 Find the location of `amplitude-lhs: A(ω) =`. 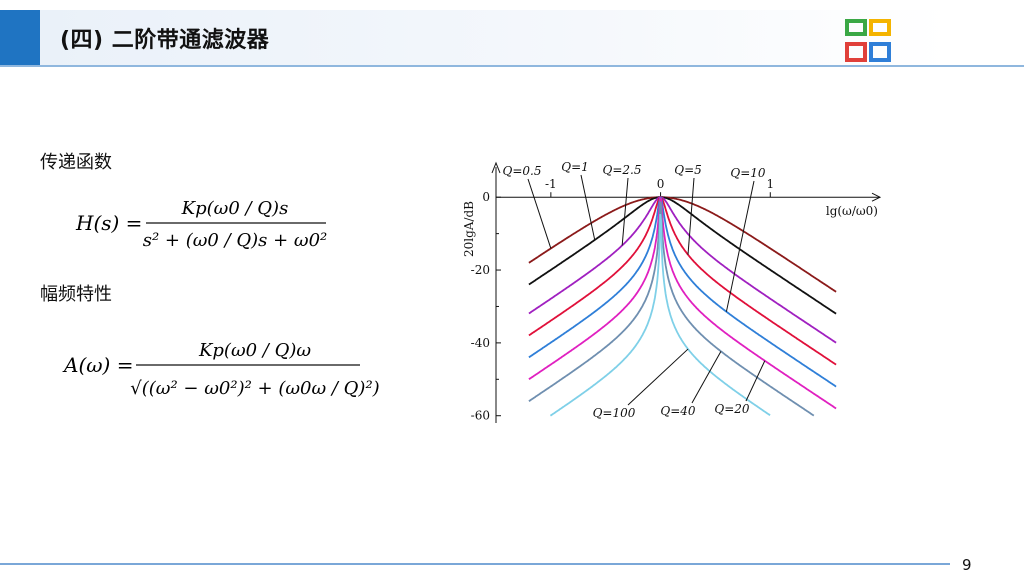

amplitude-lhs: A(ω) = is located at coordinates (97, 365).